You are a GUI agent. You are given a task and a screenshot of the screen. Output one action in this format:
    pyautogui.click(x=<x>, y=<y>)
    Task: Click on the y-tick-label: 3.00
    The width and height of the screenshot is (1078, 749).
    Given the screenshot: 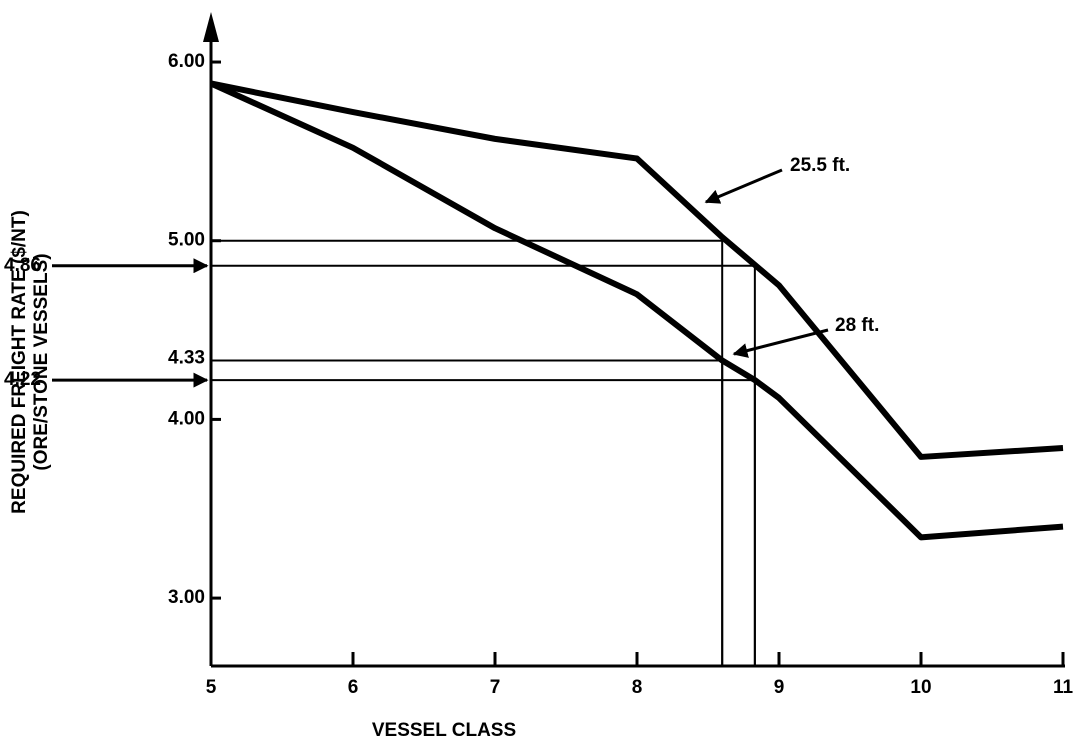 What is the action you would take?
    pyautogui.click(x=186, y=597)
    